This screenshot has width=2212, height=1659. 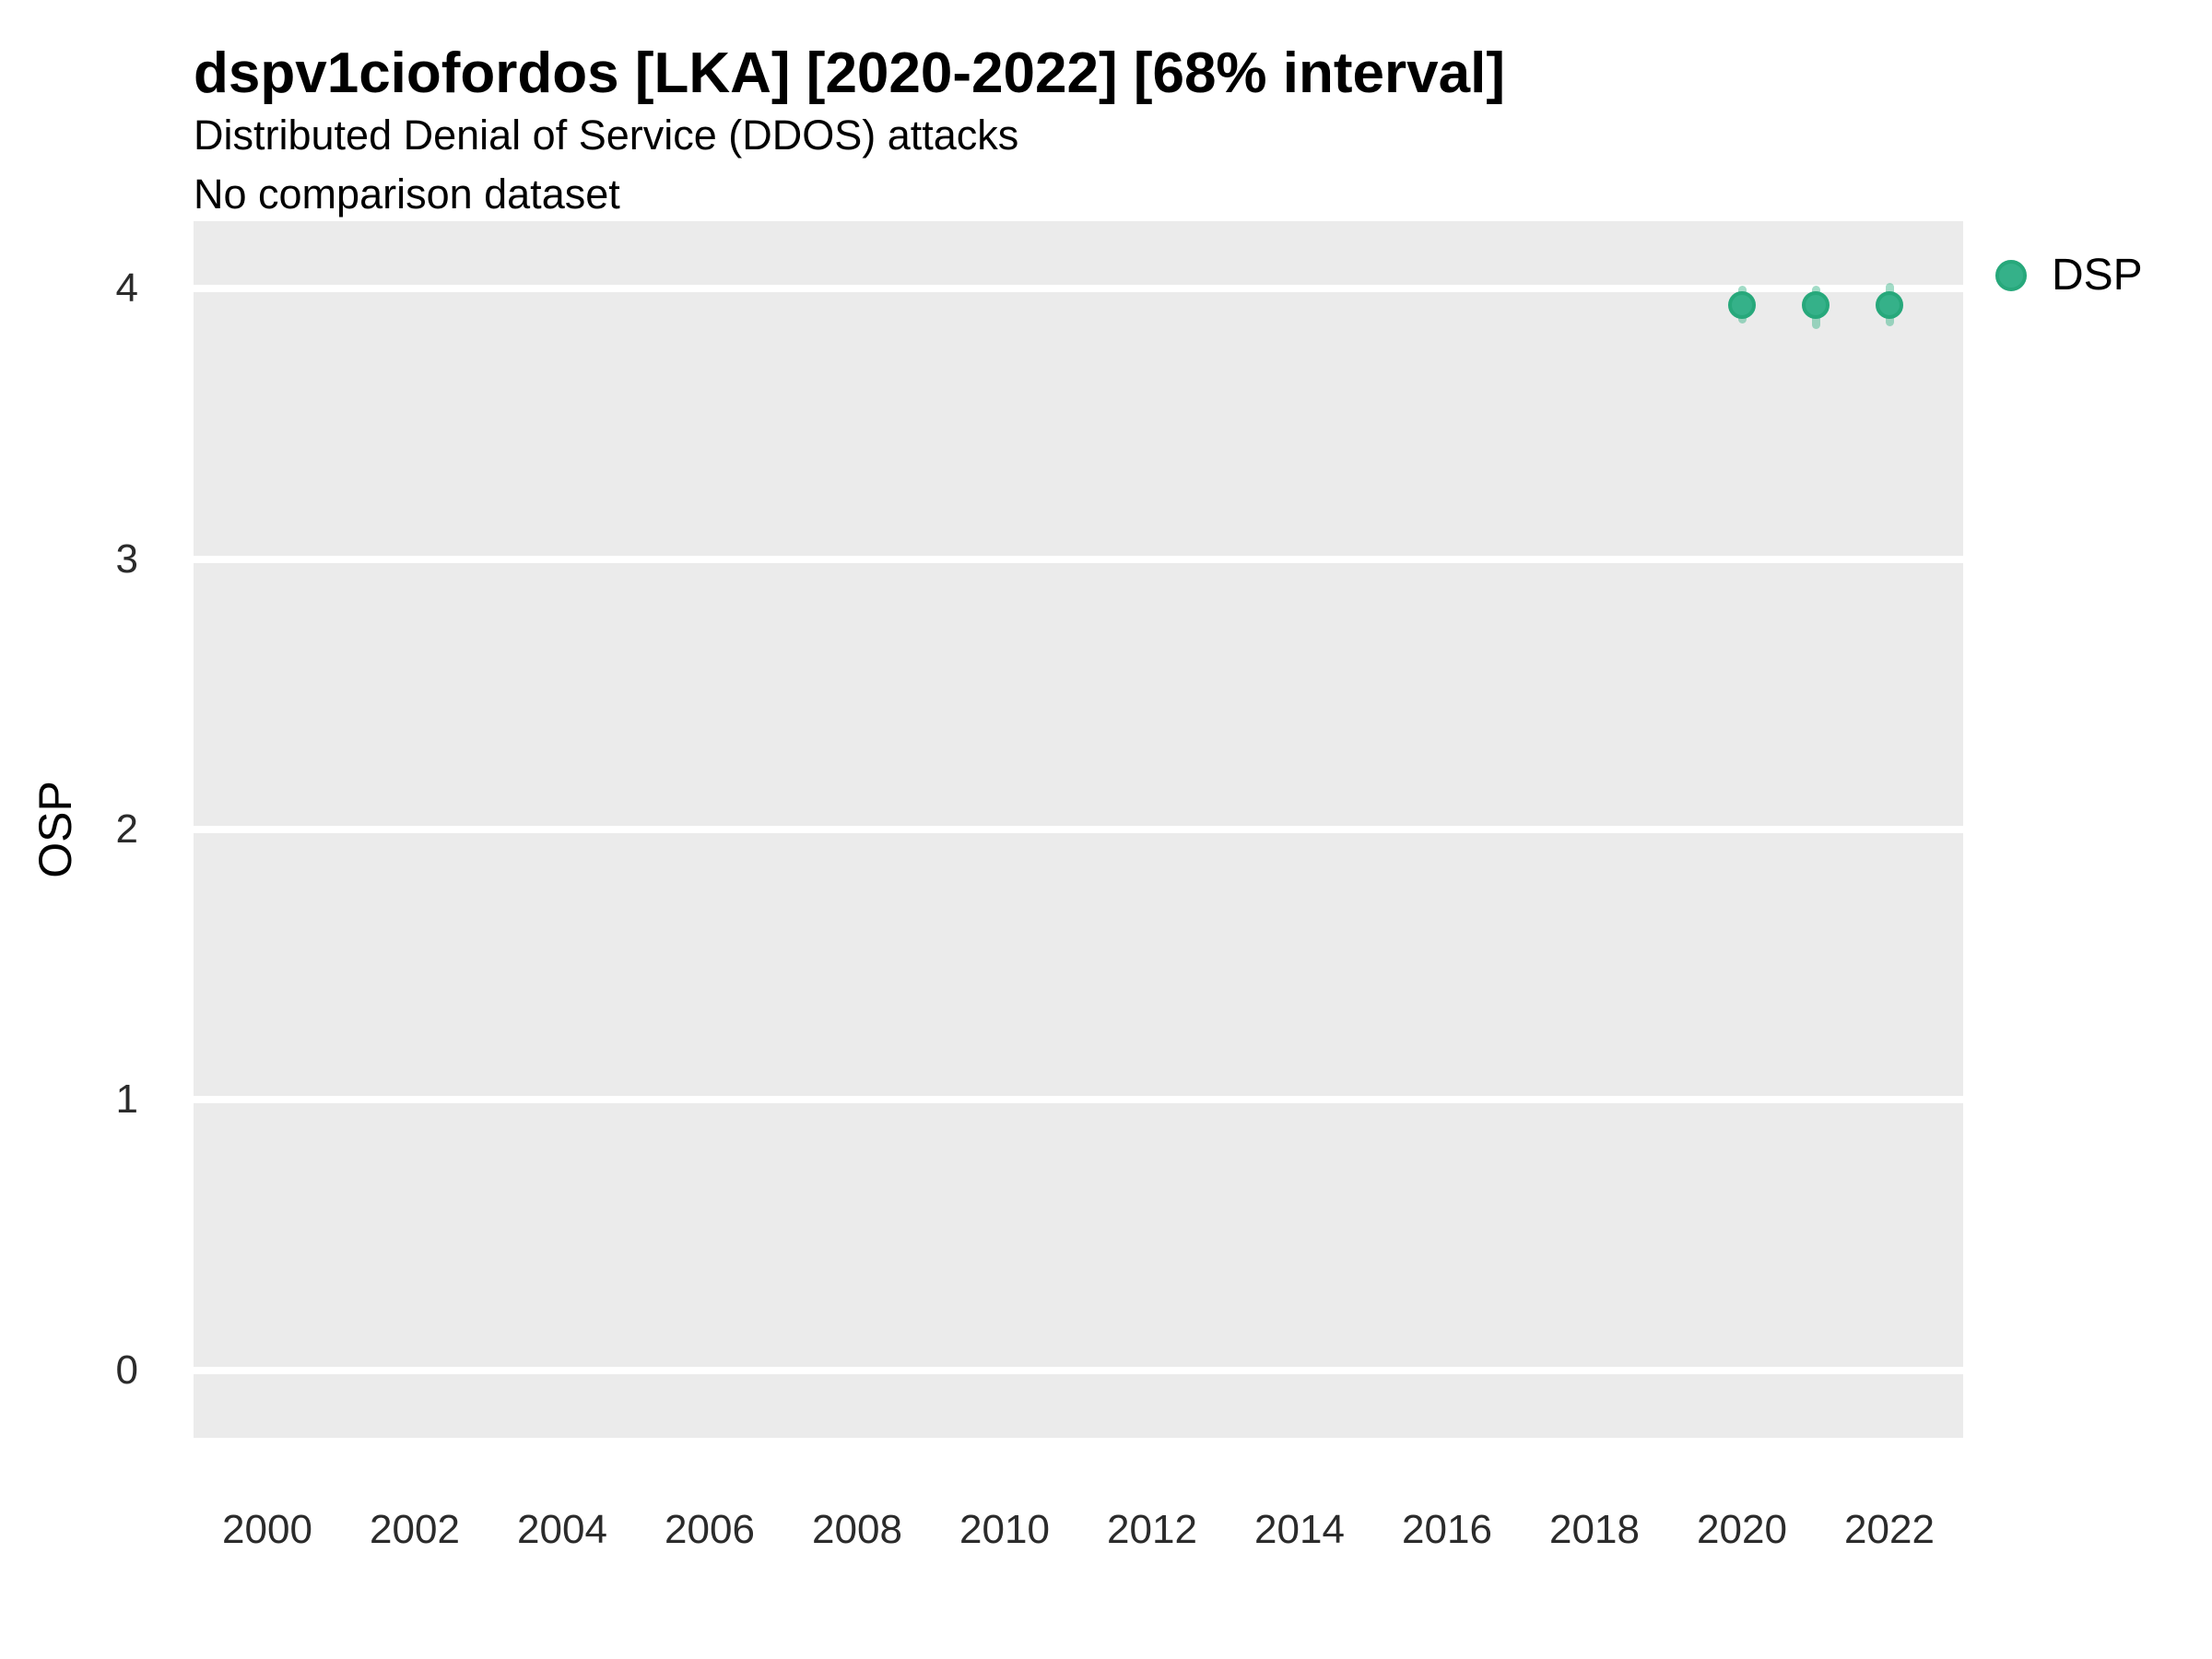 I want to click on x-tick-label: 2004, so click(x=562, y=1529).